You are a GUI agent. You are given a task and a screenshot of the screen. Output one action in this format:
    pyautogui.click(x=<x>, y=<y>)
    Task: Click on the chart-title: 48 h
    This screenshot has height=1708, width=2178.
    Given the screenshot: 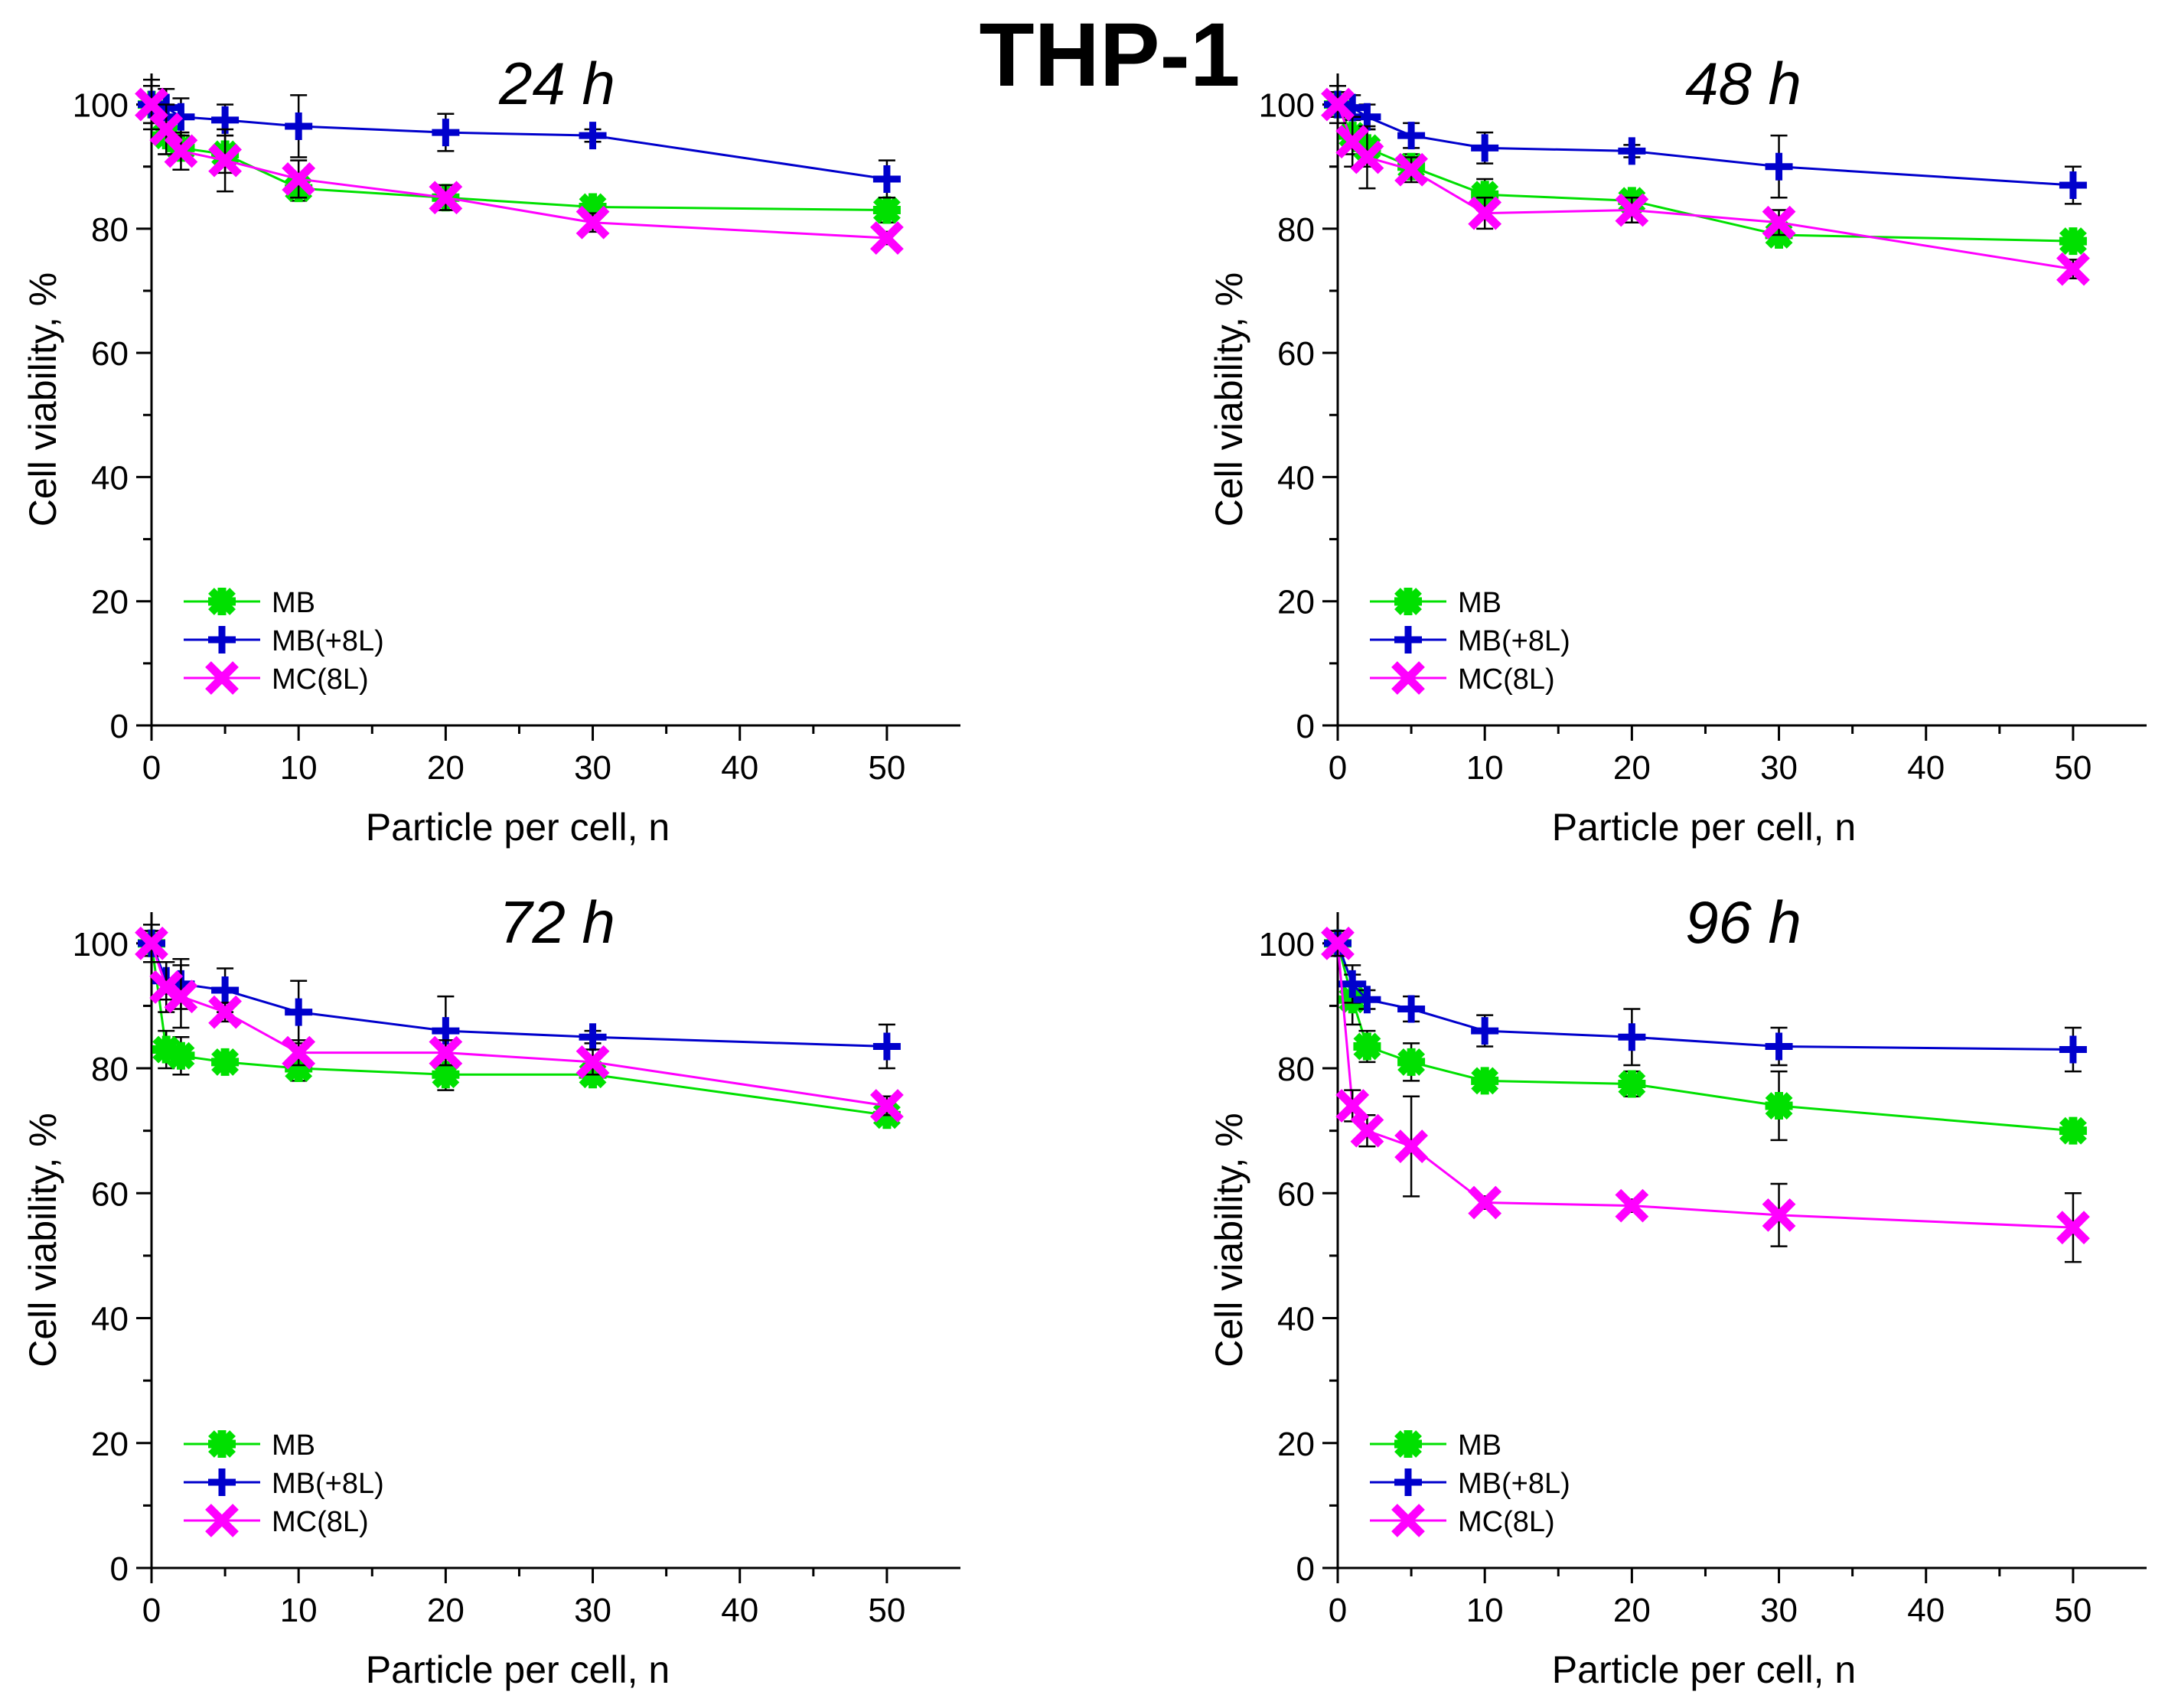 What is the action you would take?
    pyautogui.click(x=1743, y=83)
    